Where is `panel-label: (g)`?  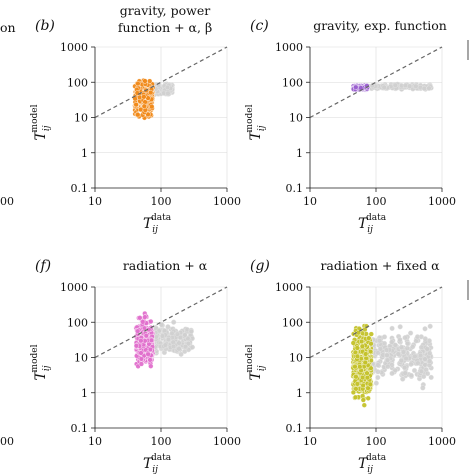
panel-label: (g) is located at coordinates (260, 266).